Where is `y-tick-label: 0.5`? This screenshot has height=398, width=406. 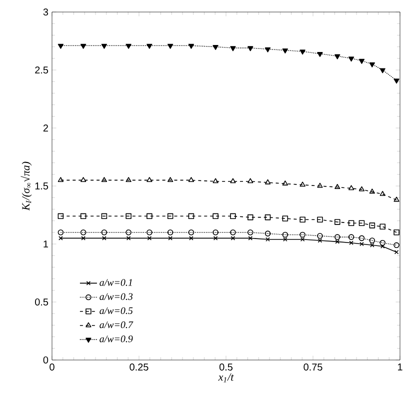 y-tick-label: 0.5 is located at coordinates (41, 302).